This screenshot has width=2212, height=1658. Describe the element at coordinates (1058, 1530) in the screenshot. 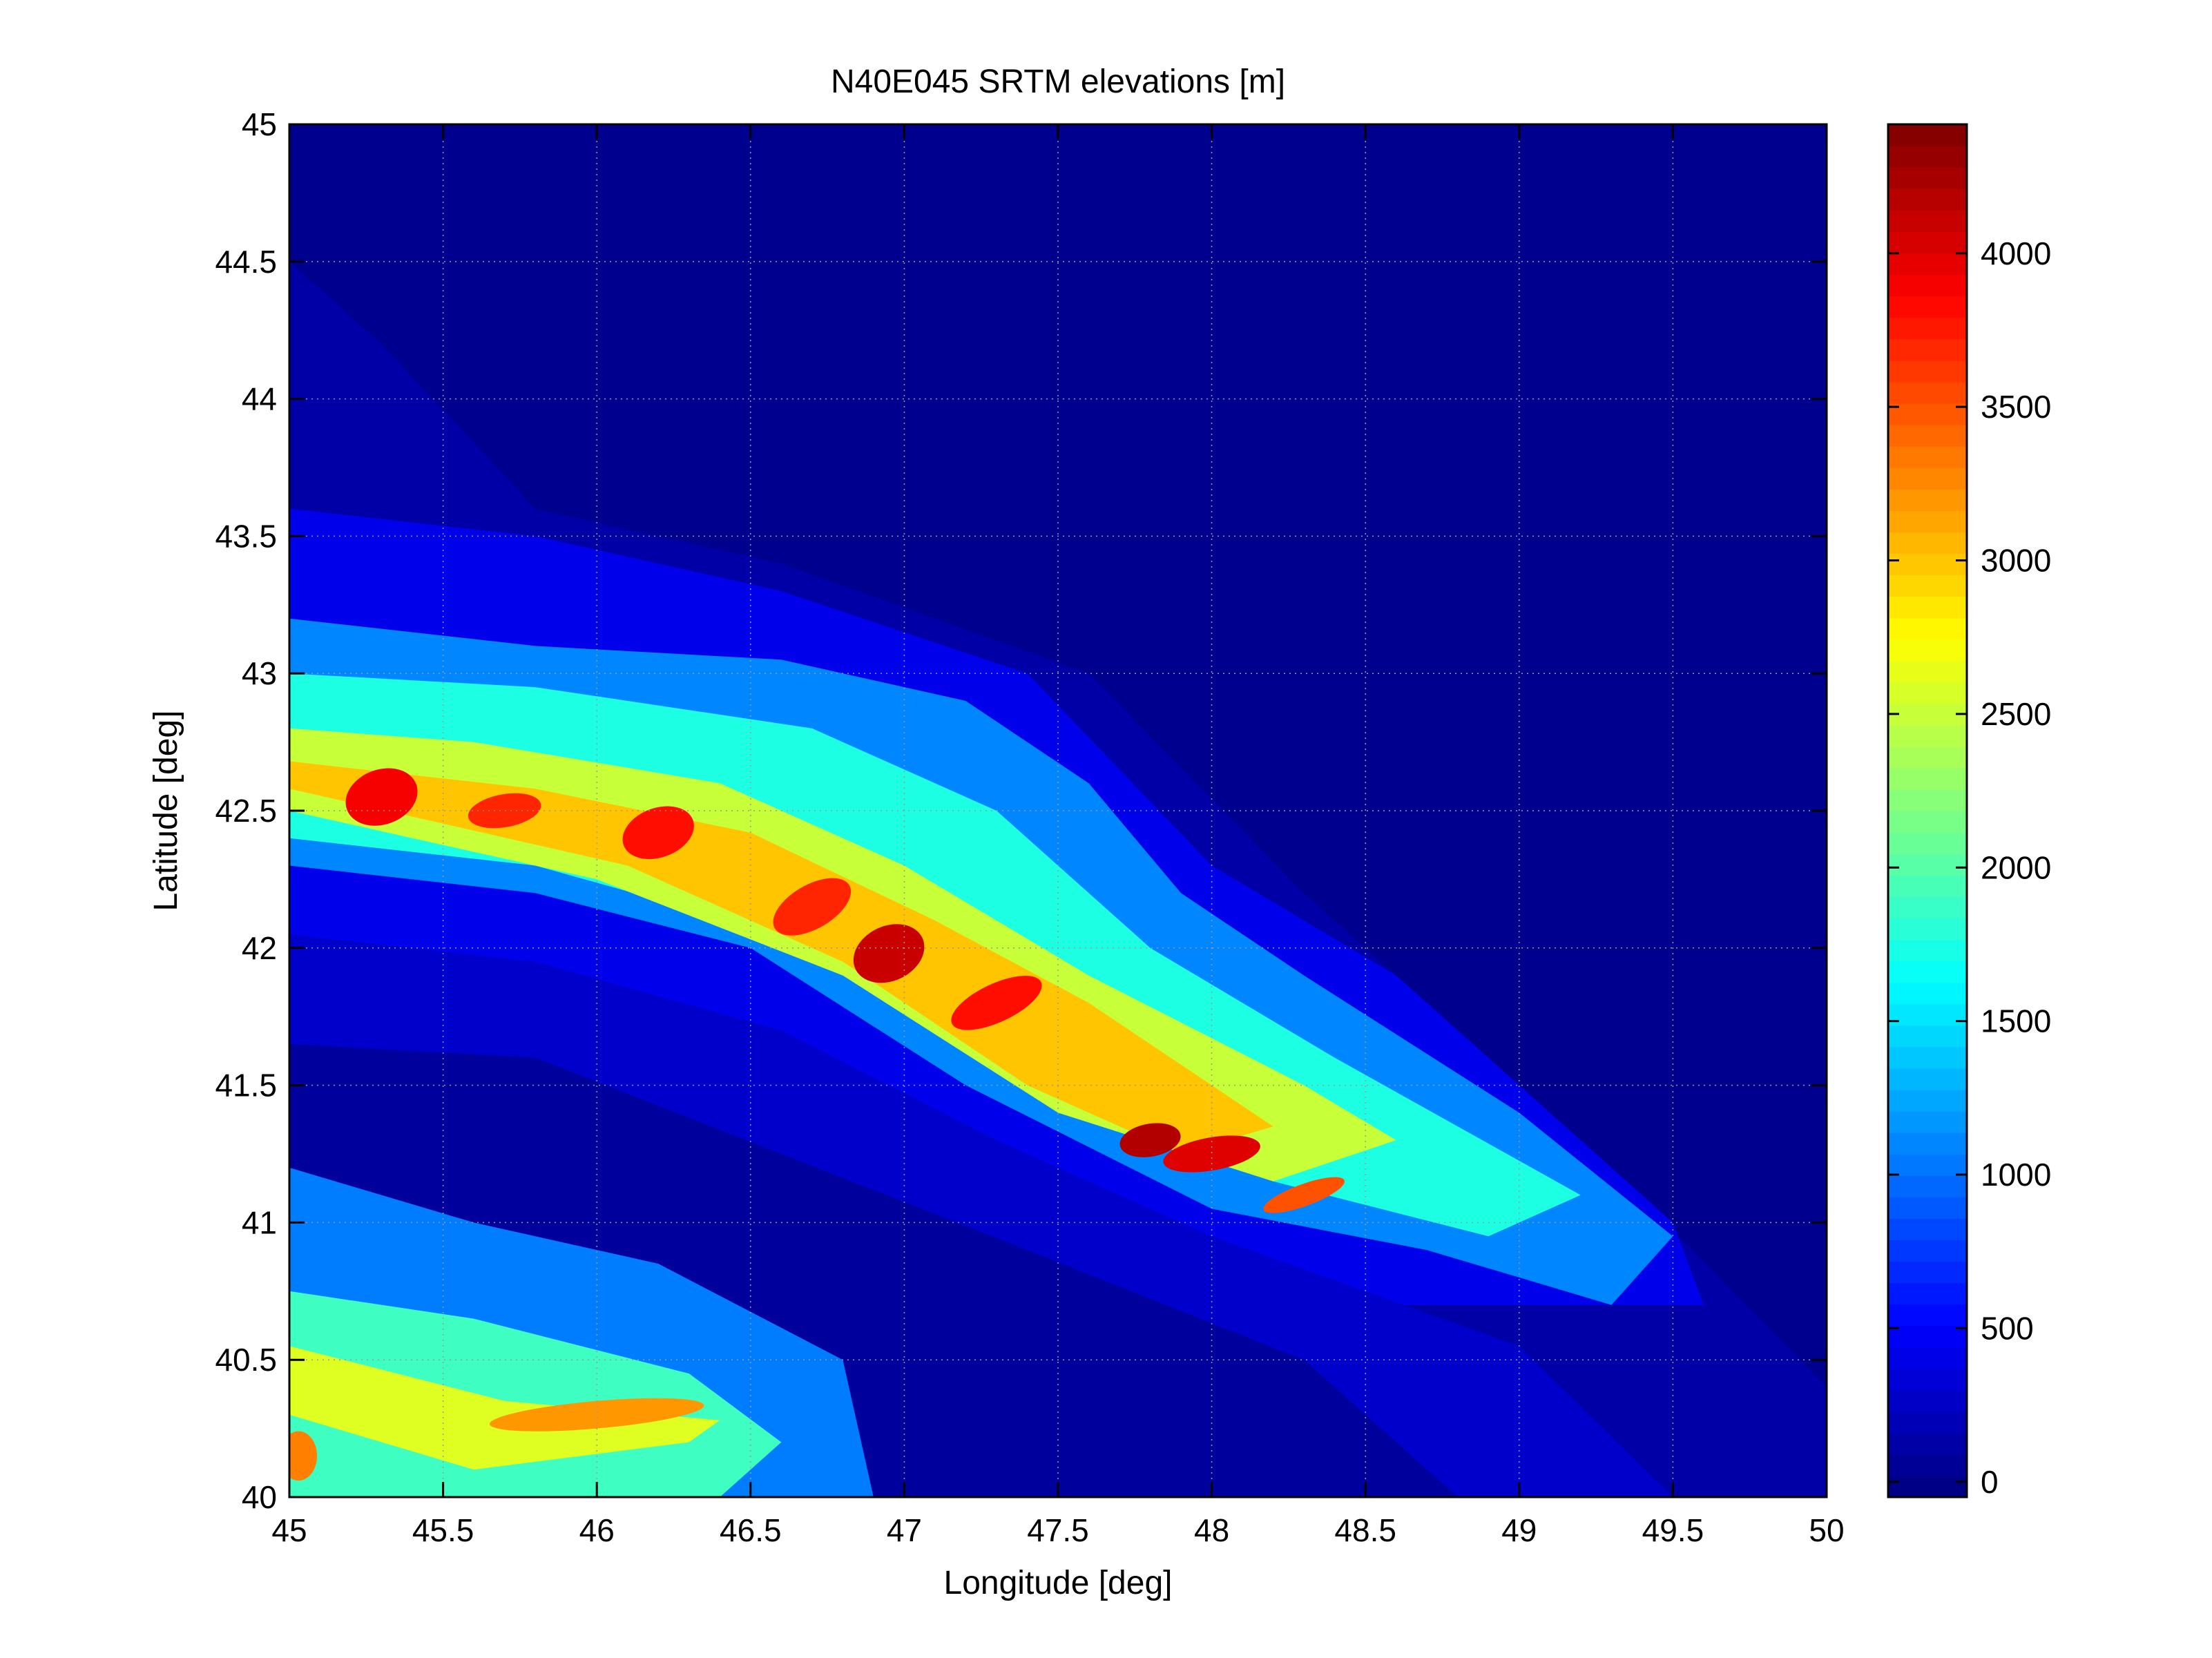

I see `x-tick-label: 47.5` at that location.